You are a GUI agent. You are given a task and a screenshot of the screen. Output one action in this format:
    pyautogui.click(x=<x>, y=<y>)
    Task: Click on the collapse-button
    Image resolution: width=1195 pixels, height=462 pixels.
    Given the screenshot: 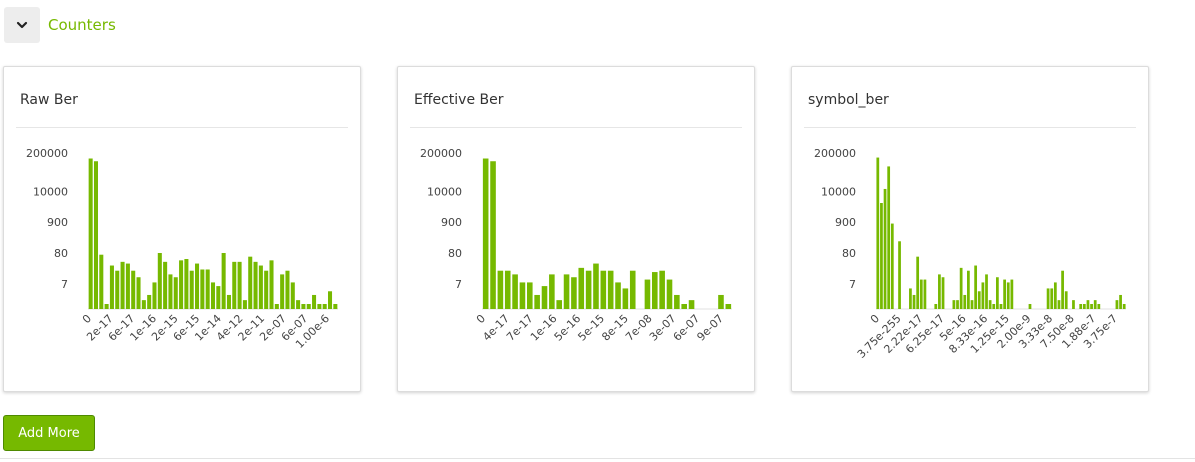 What is the action you would take?
    pyautogui.click(x=22, y=25)
    